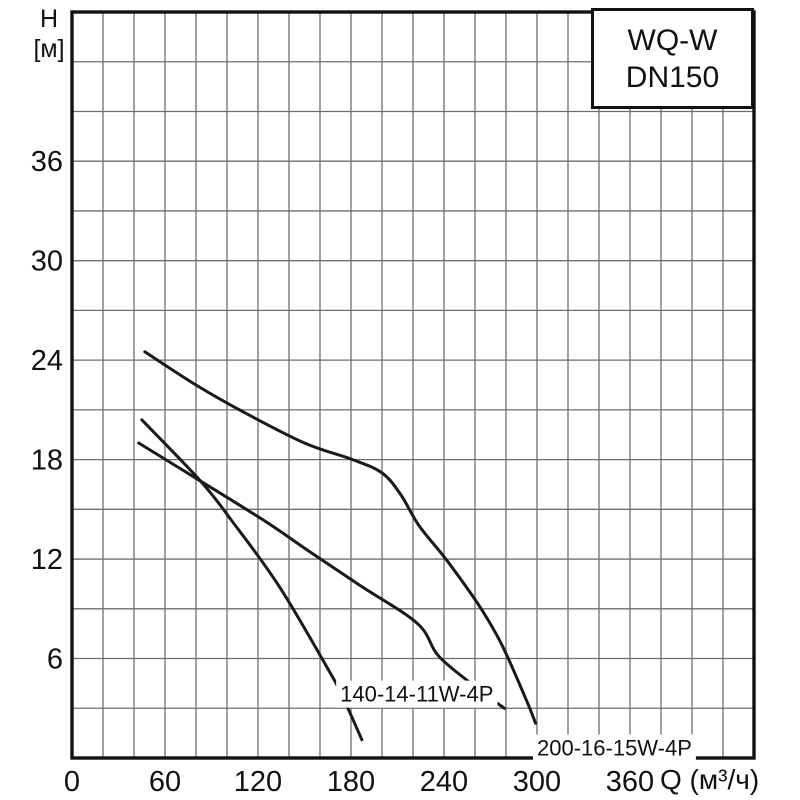  What do you see at coordinates (47, 560) in the screenshot?
I see `y-tick-label: 12` at bounding box center [47, 560].